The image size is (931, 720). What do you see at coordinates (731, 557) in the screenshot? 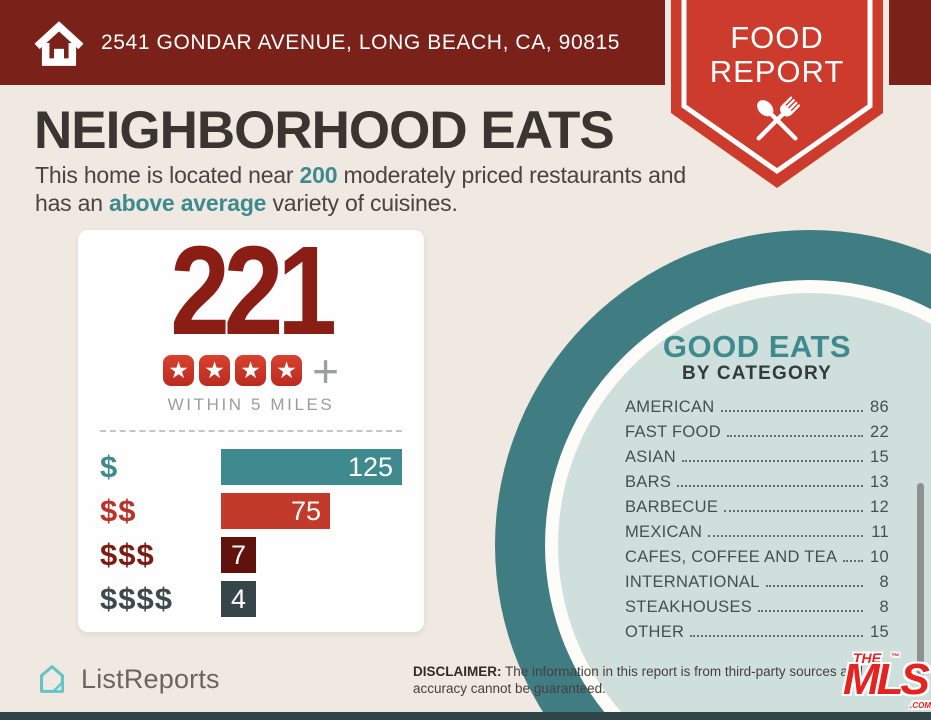
I see `category-label: CAFES, COFFEE AND TEA` at bounding box center [731, 557].